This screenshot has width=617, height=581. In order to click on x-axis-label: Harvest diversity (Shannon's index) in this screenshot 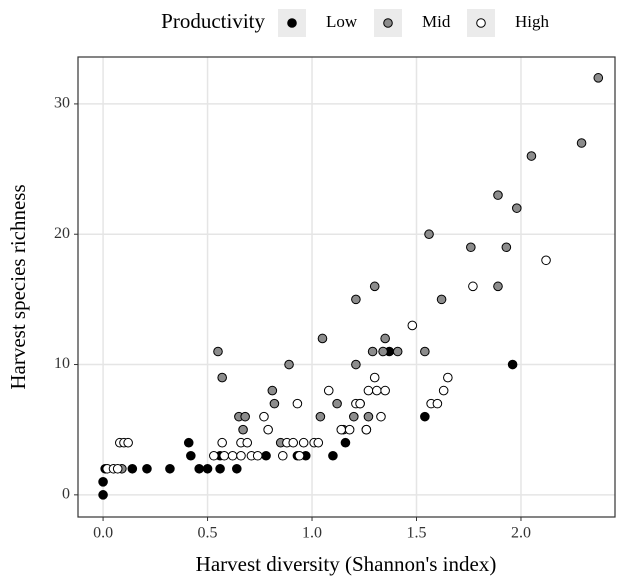, I will do `click(346, 564)`.